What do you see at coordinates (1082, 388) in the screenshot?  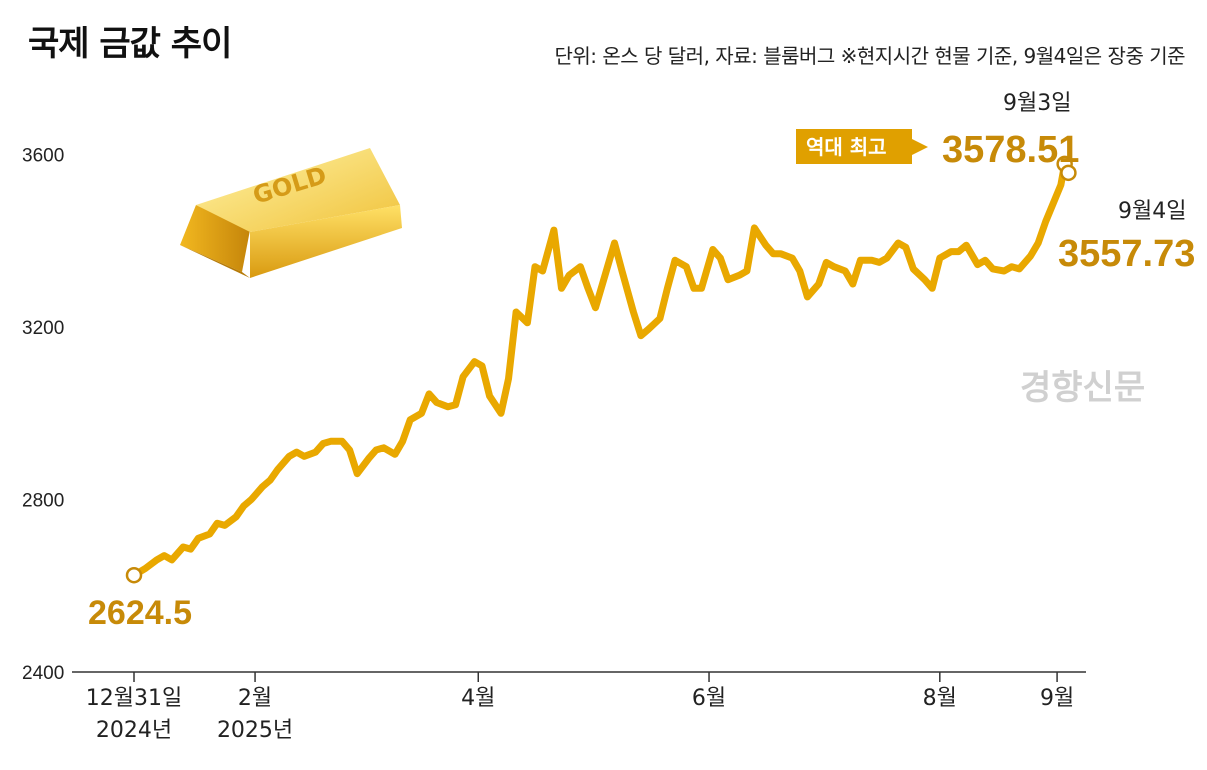 I see `watermark: 경향신문` at bounding box center [1082, 388].